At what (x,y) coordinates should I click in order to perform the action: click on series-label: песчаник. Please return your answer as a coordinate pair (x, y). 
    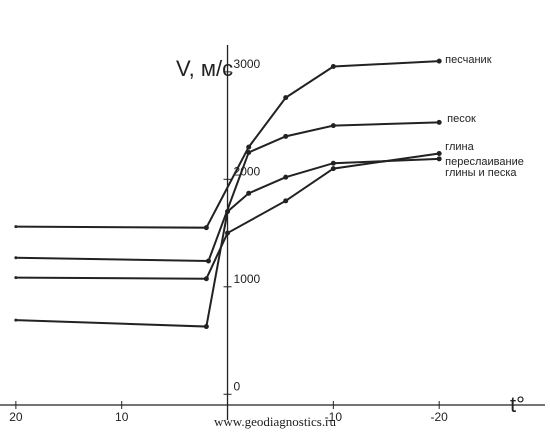
    Looking at the image, I should click on (468, 60).